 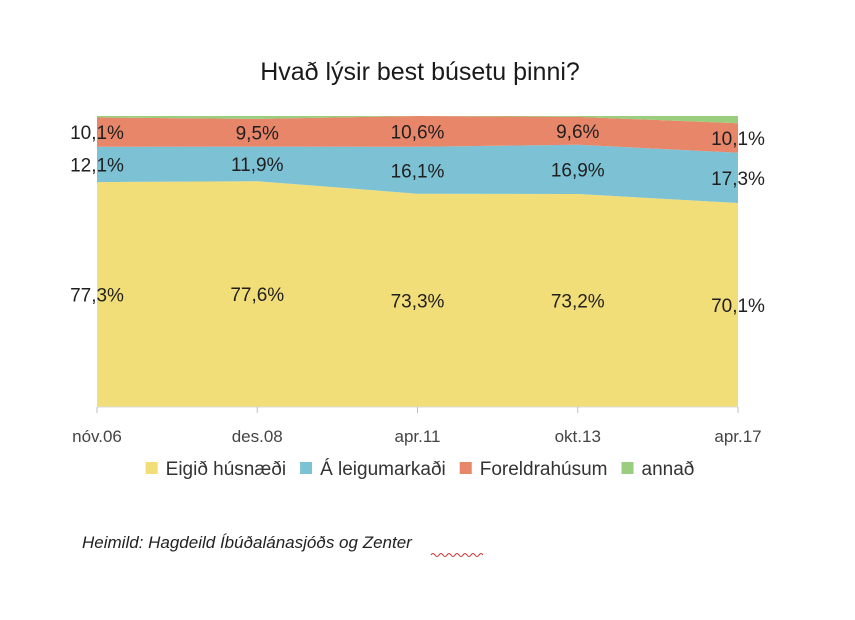 What do you see at coordinates (578, 436) in the screenshot?
I see `x-tick-label: okt.13` at bounding box center [578, 436].